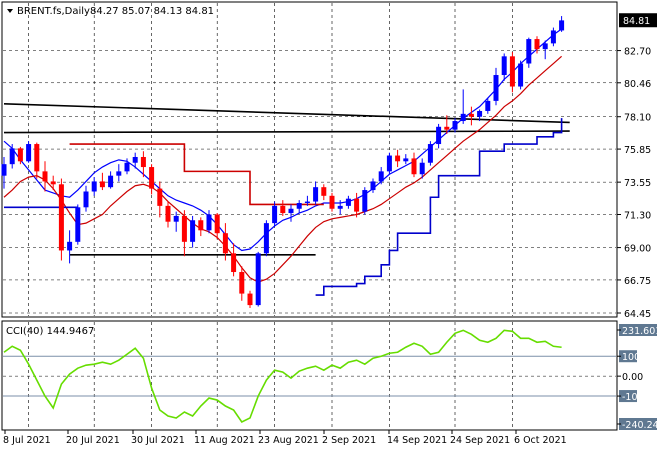 Image resolution: width=660 pixels, height=450 pixels. I want to click on indicator-line, so click(439, 207).